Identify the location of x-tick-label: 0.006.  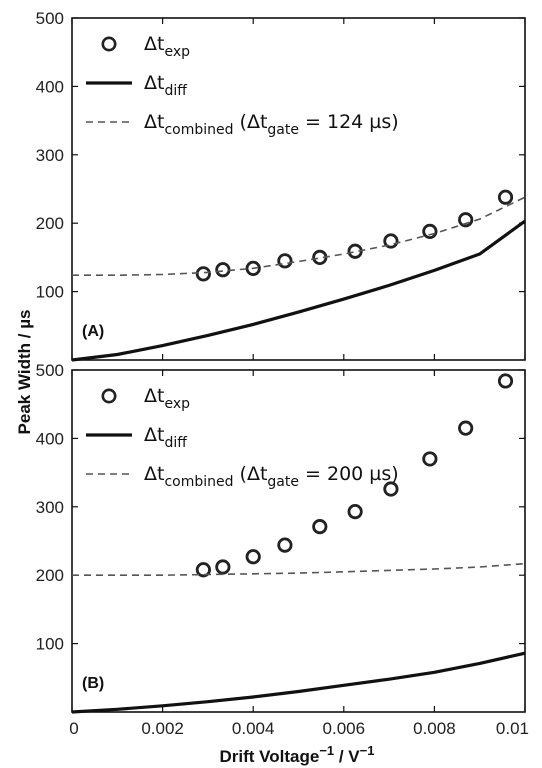
(344, 728).